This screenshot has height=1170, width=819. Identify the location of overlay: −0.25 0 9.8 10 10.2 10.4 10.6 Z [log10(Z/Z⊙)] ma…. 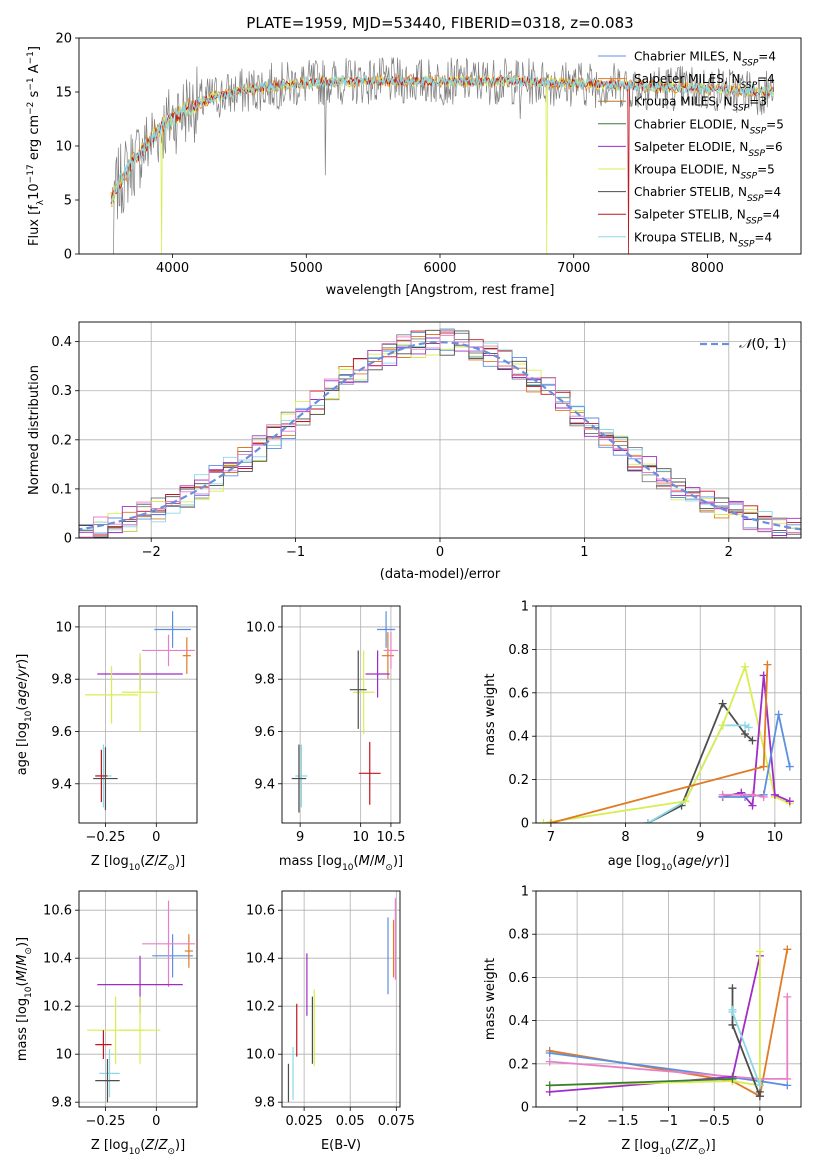
(106, 1023).